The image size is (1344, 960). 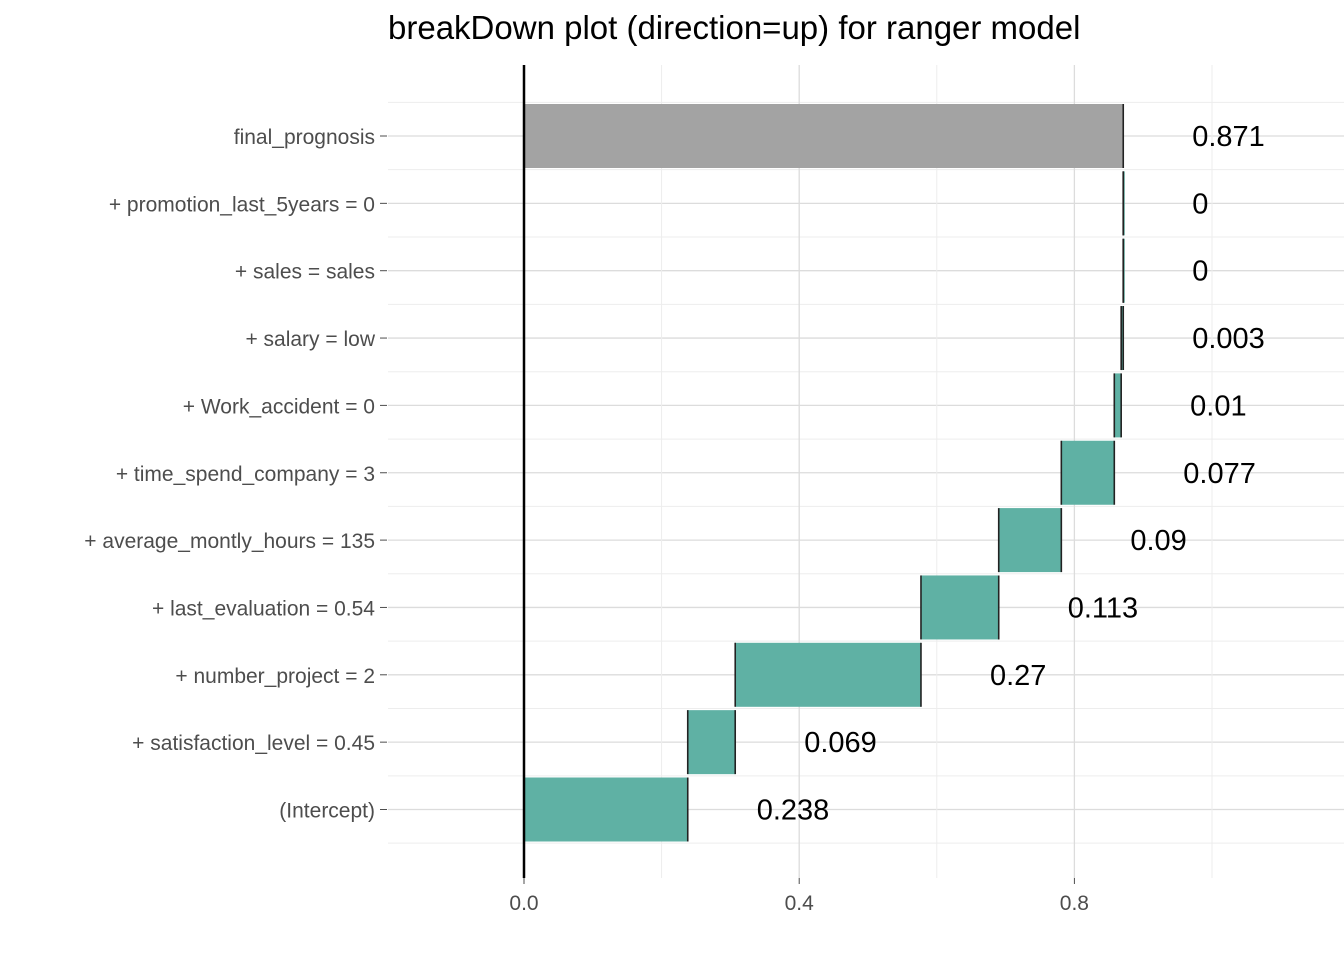 I want to click on data-label-3: 0.003, so click(x=1228, y=339).